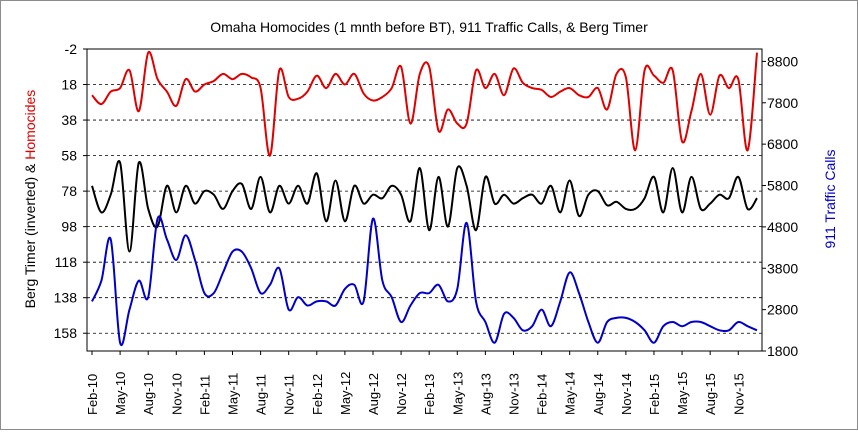 The height and width of the screenshot is (434, 858). What do you see at coordinates (317, 394) in the screenshot?
I see `x-tick-label: Feb-12` at bounding box center [317, 394].